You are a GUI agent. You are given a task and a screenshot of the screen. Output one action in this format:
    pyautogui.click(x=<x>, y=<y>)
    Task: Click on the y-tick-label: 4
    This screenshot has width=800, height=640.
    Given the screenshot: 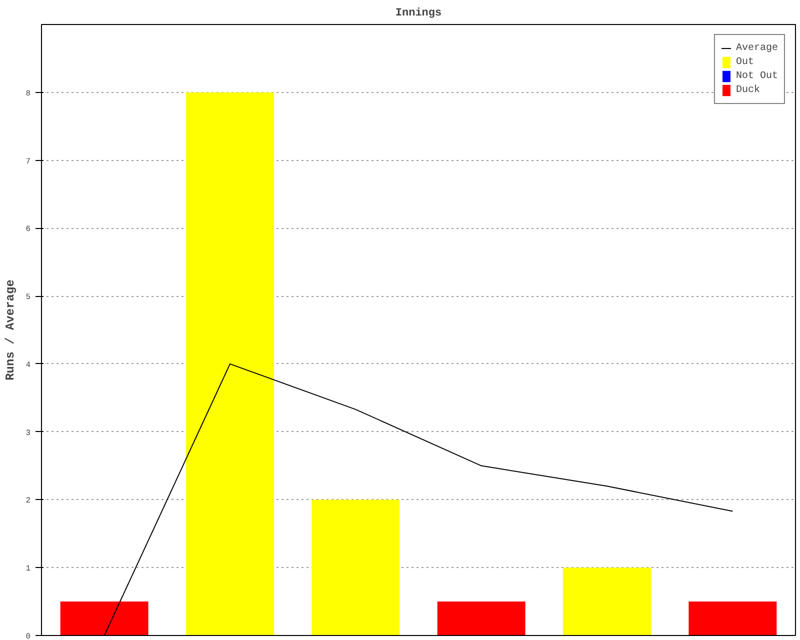 What is the action you would take?
    pyautogui.click(x=28, y=365)
    